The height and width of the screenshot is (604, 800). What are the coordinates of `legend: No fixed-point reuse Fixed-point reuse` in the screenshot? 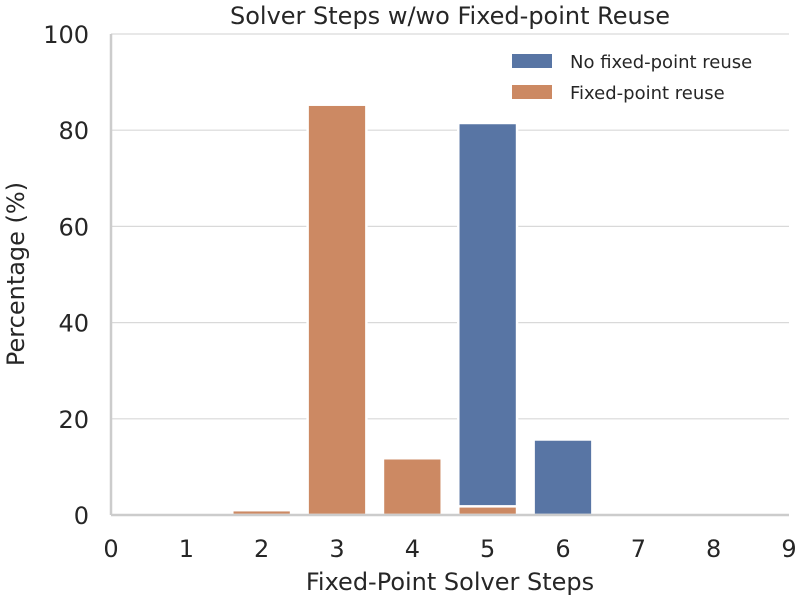 It's located at (632, 78).